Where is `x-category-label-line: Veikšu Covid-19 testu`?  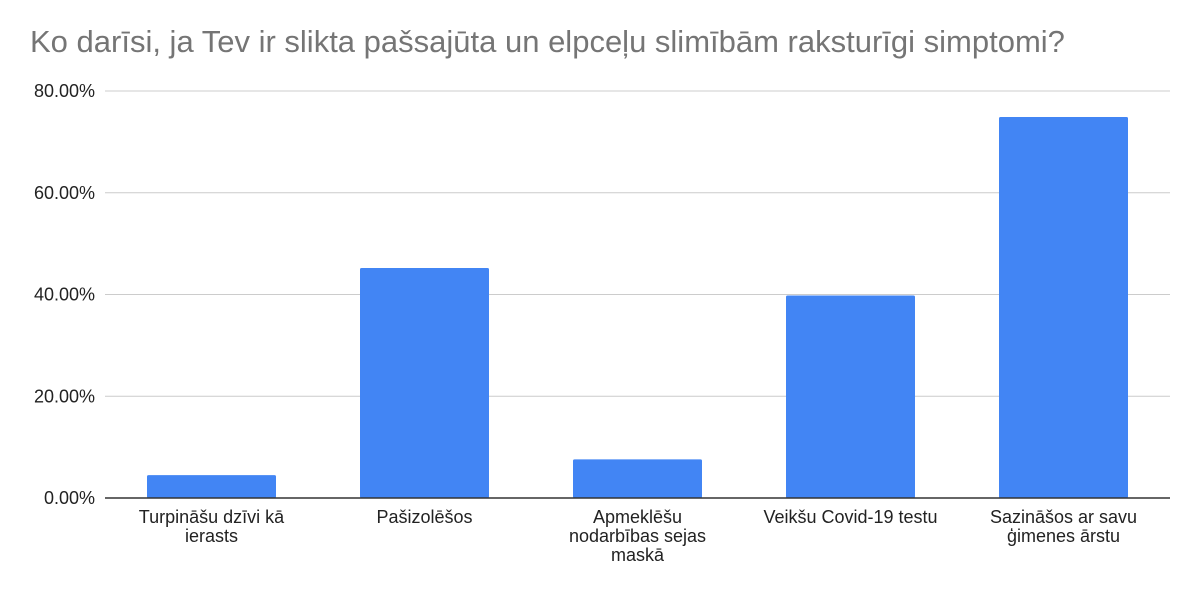
x-category-label-line: Veikšu Covid-19 testu is located at coordinates (850, 517).